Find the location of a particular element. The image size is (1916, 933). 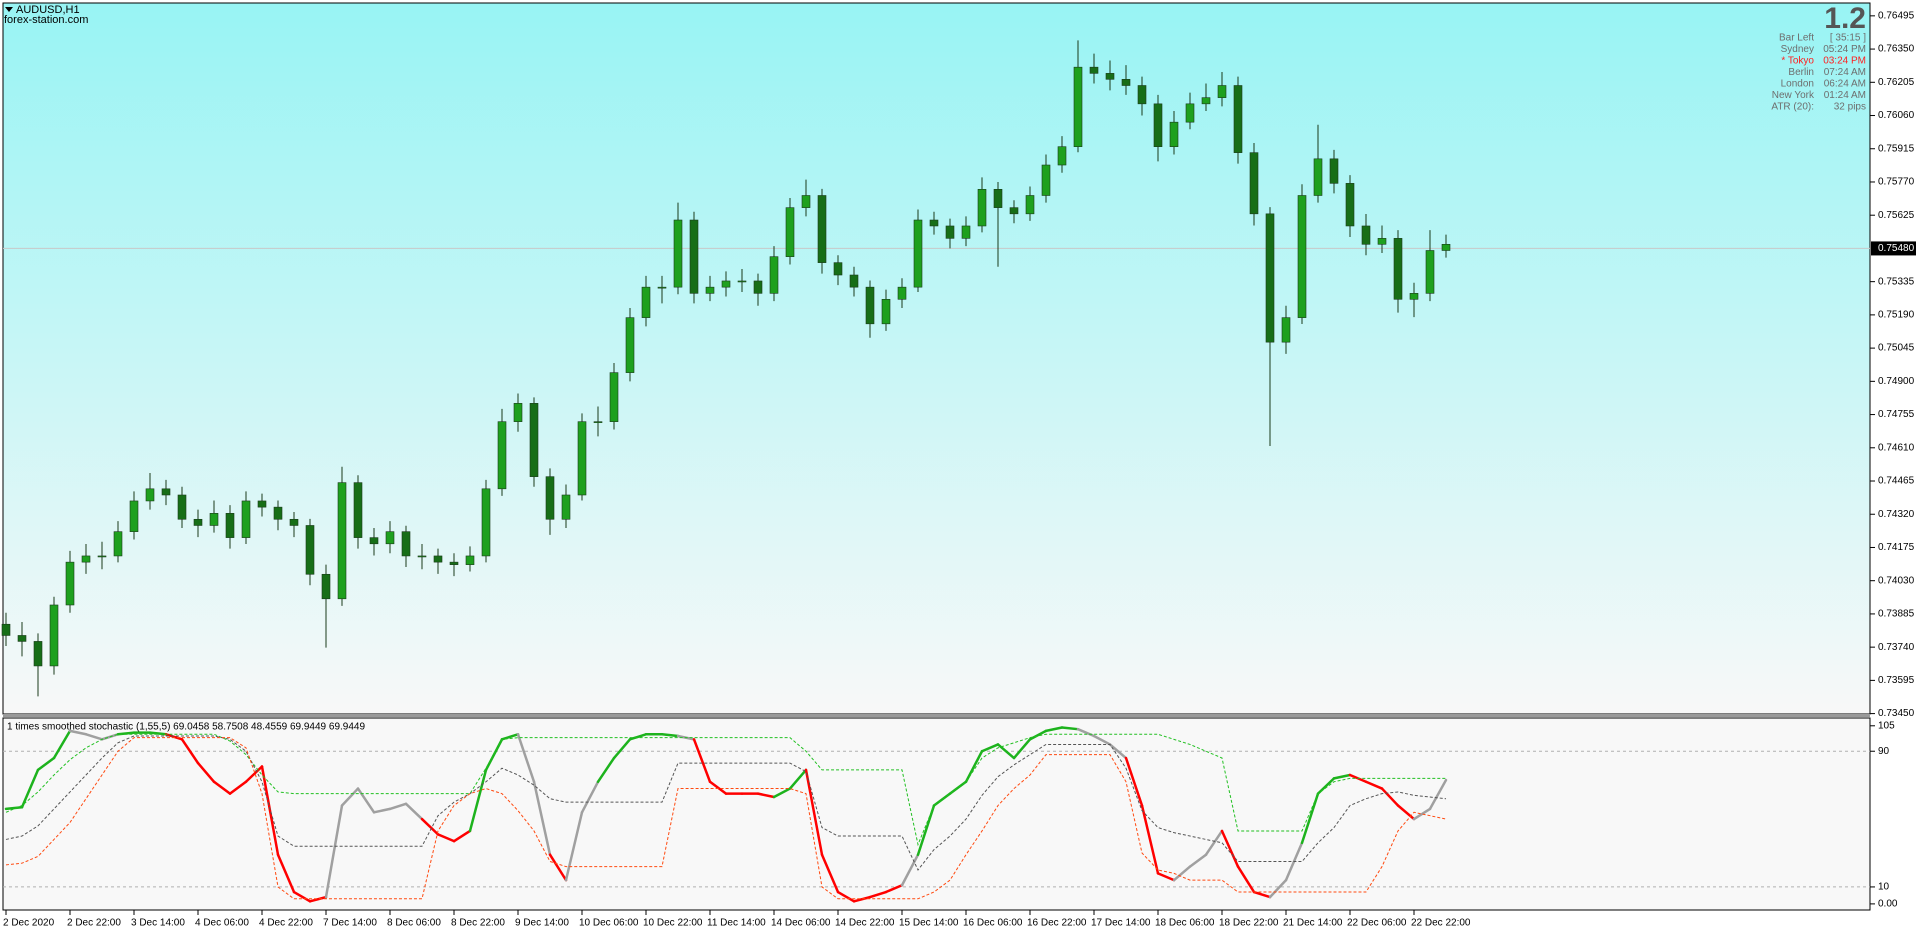

y-tick-label: 0.74755 is located at coordinates (1896, 414).